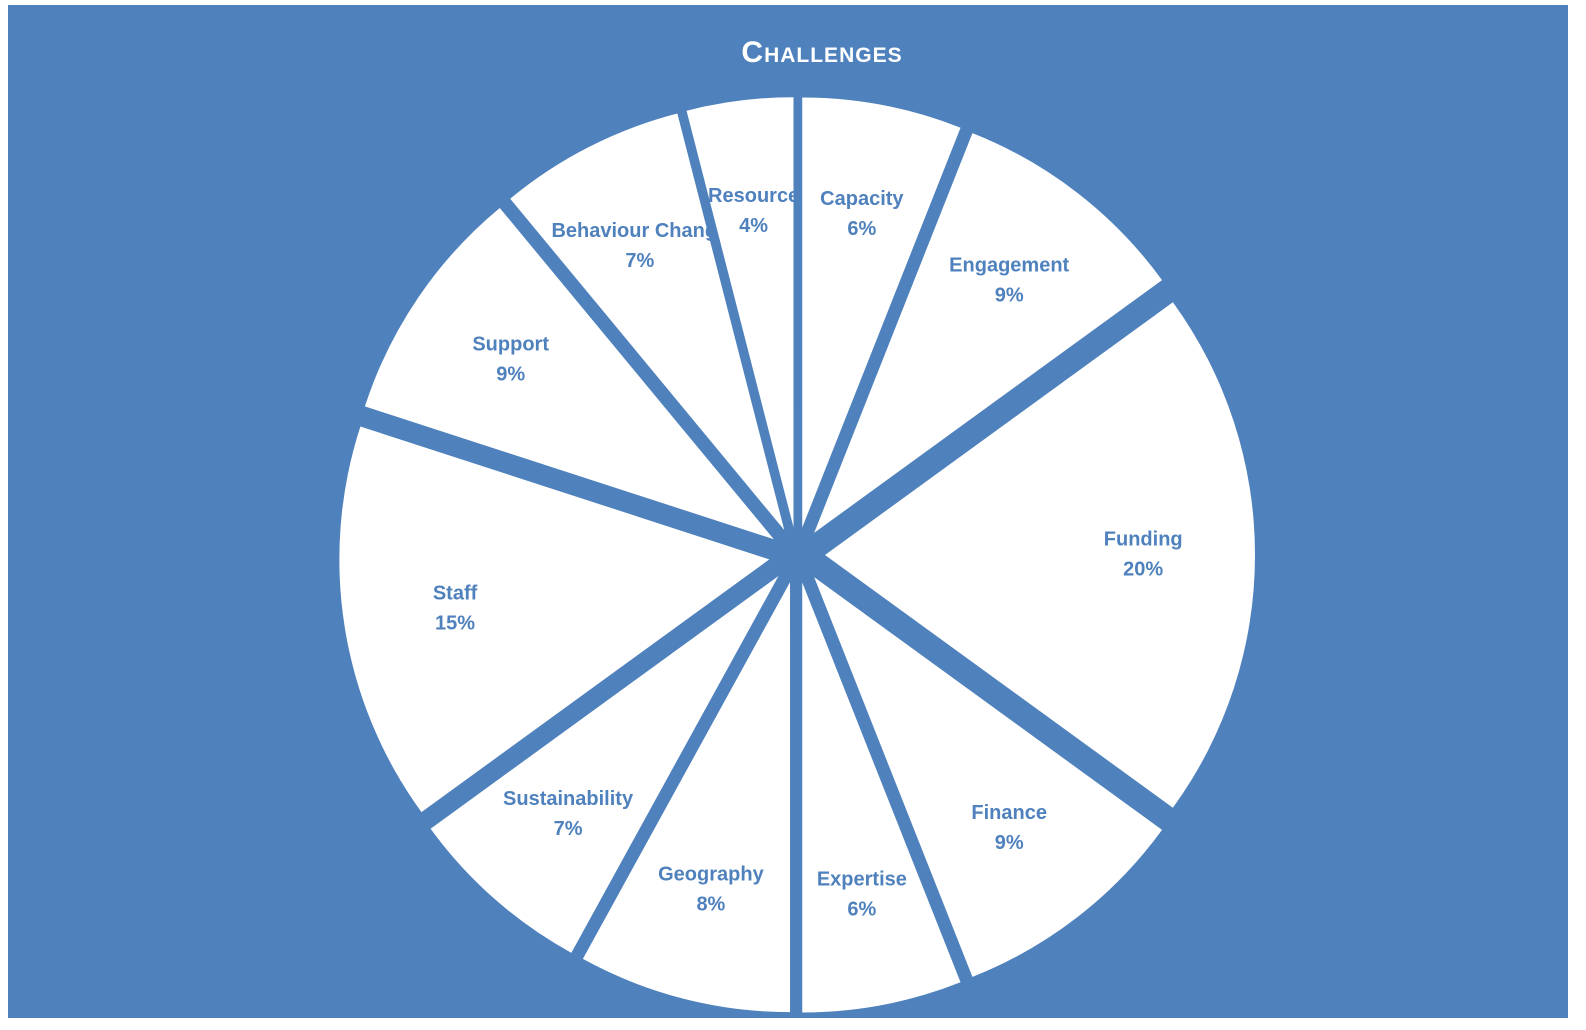  What do you see at coordinates (862, 879) in the screenshot?
I see `slice-category-label: Expertise` at bounding box center [862, 879].